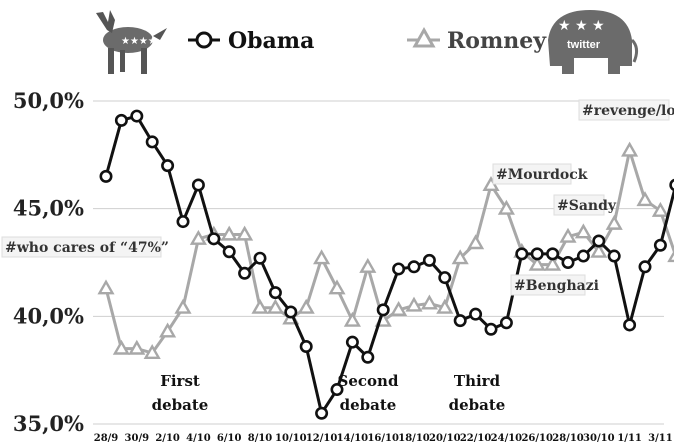  Describe the element at coordinates (629, 438) in the screenshot. I see `x-tick-label: 1/11` at that location.